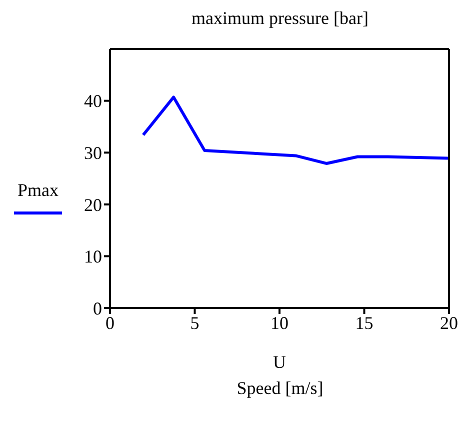  What do you see at coordinates (93, 101) in the screenshot?
I see `y-tick-label: 40` at bounding box center [93, 101].